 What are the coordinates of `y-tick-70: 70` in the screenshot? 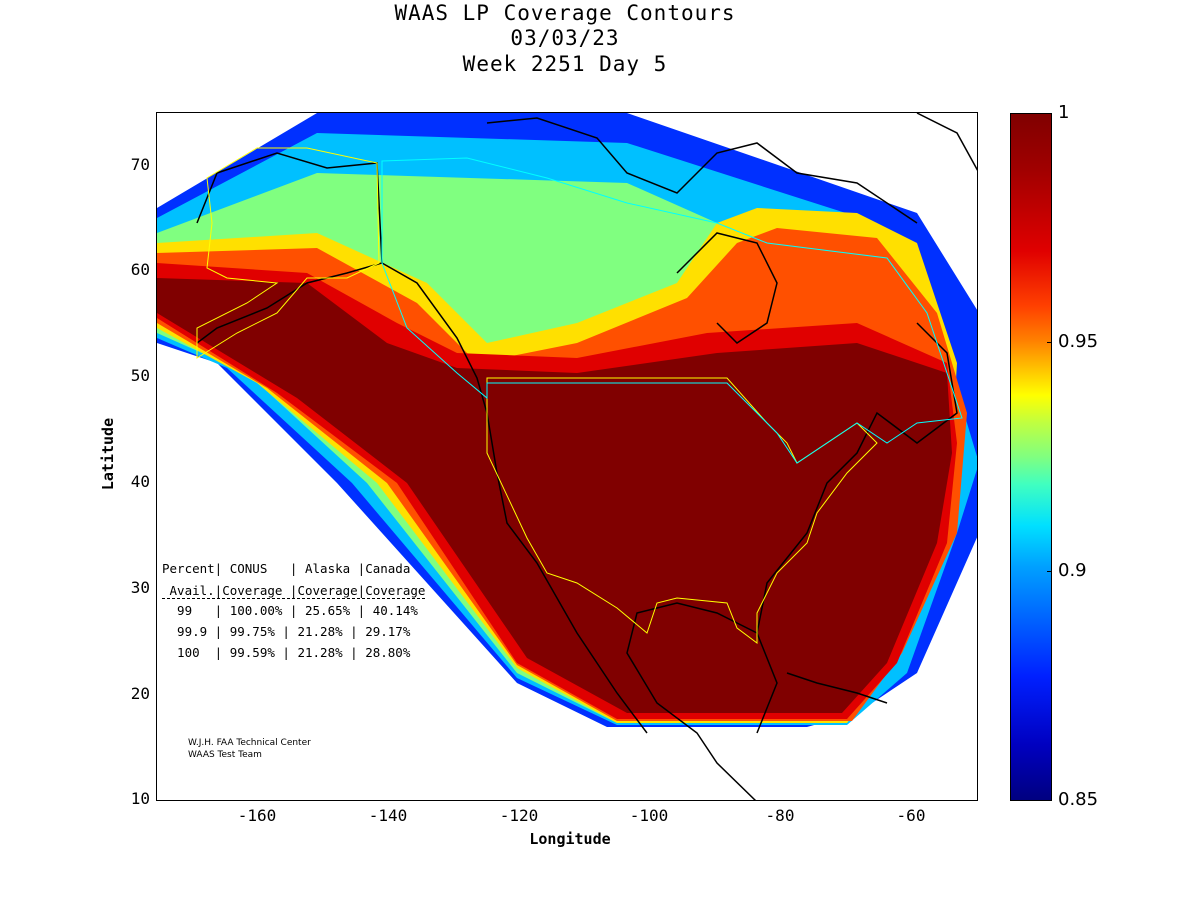 It's located at (140, 164).